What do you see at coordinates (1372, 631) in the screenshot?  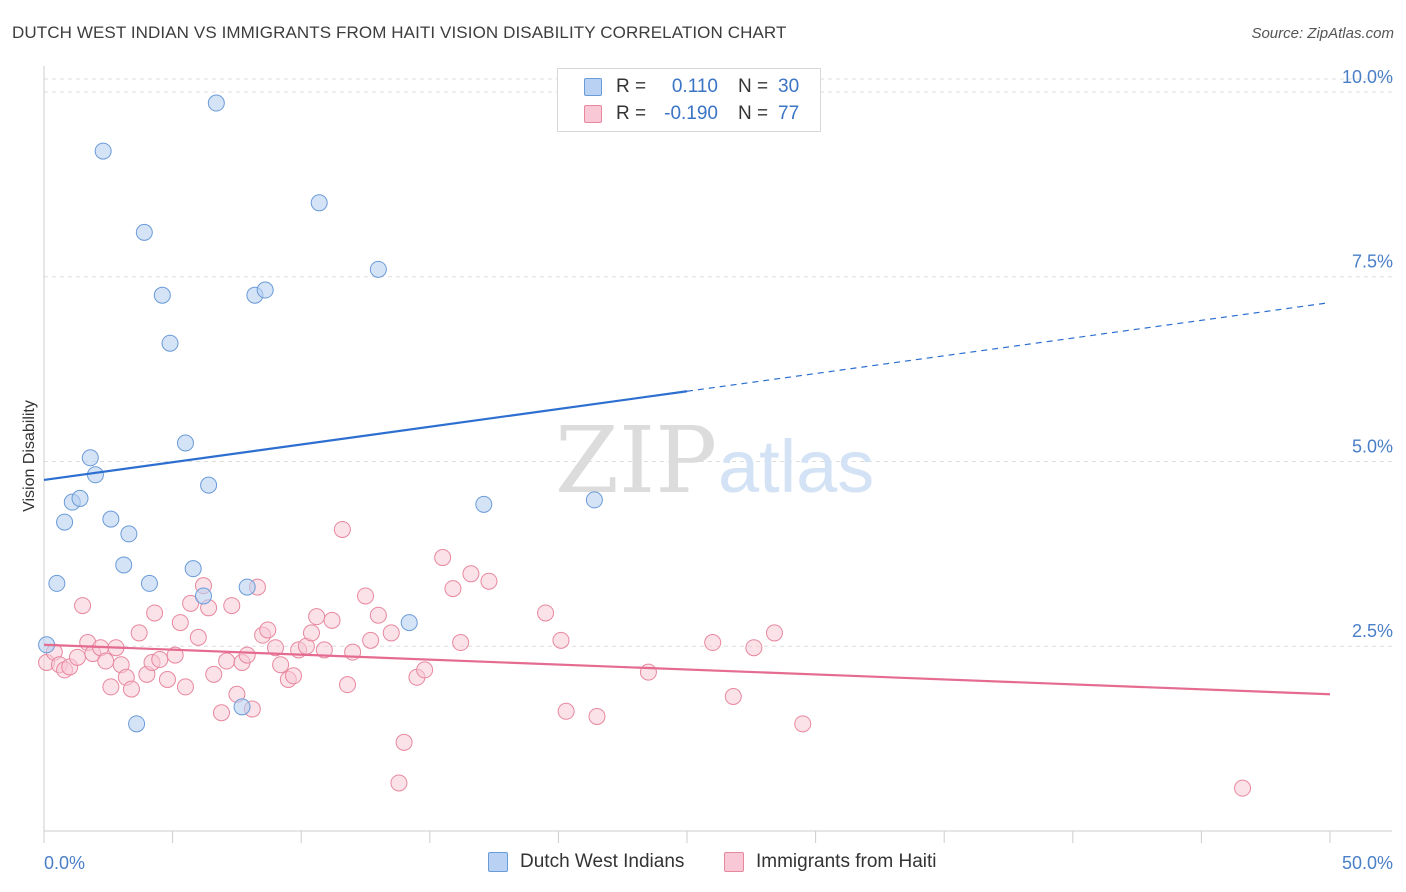 I see `y-tick-label: 2.5%` at bounding box center [1372, 631].